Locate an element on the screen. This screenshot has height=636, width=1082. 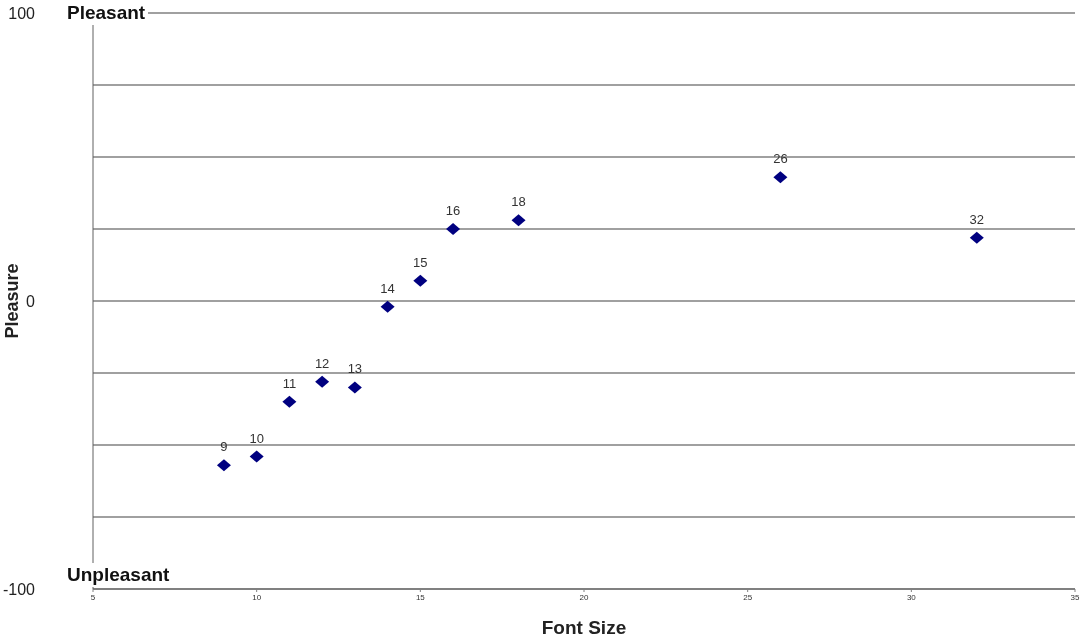
annotation: Unpleasant is located at coordinates (118, 575).